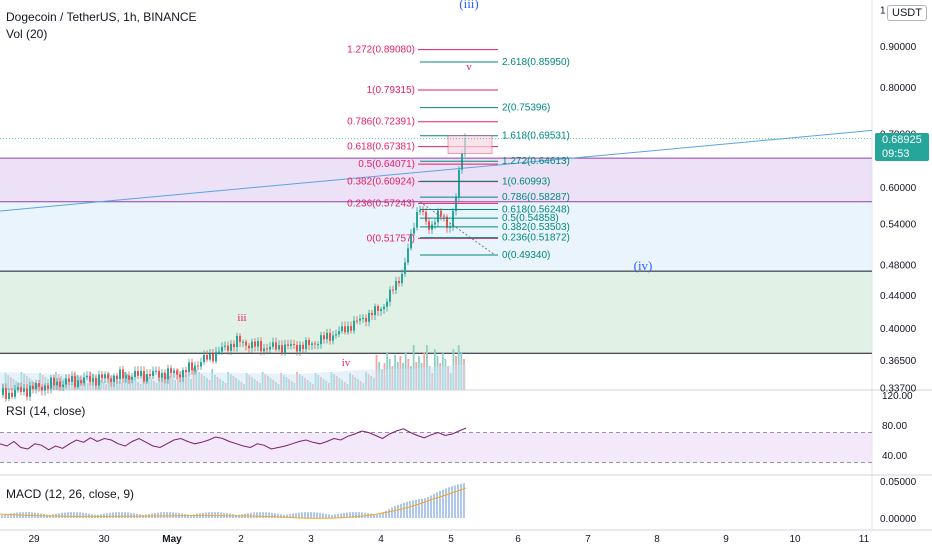  I want to click on wave-label: iii, so click(241, 318).